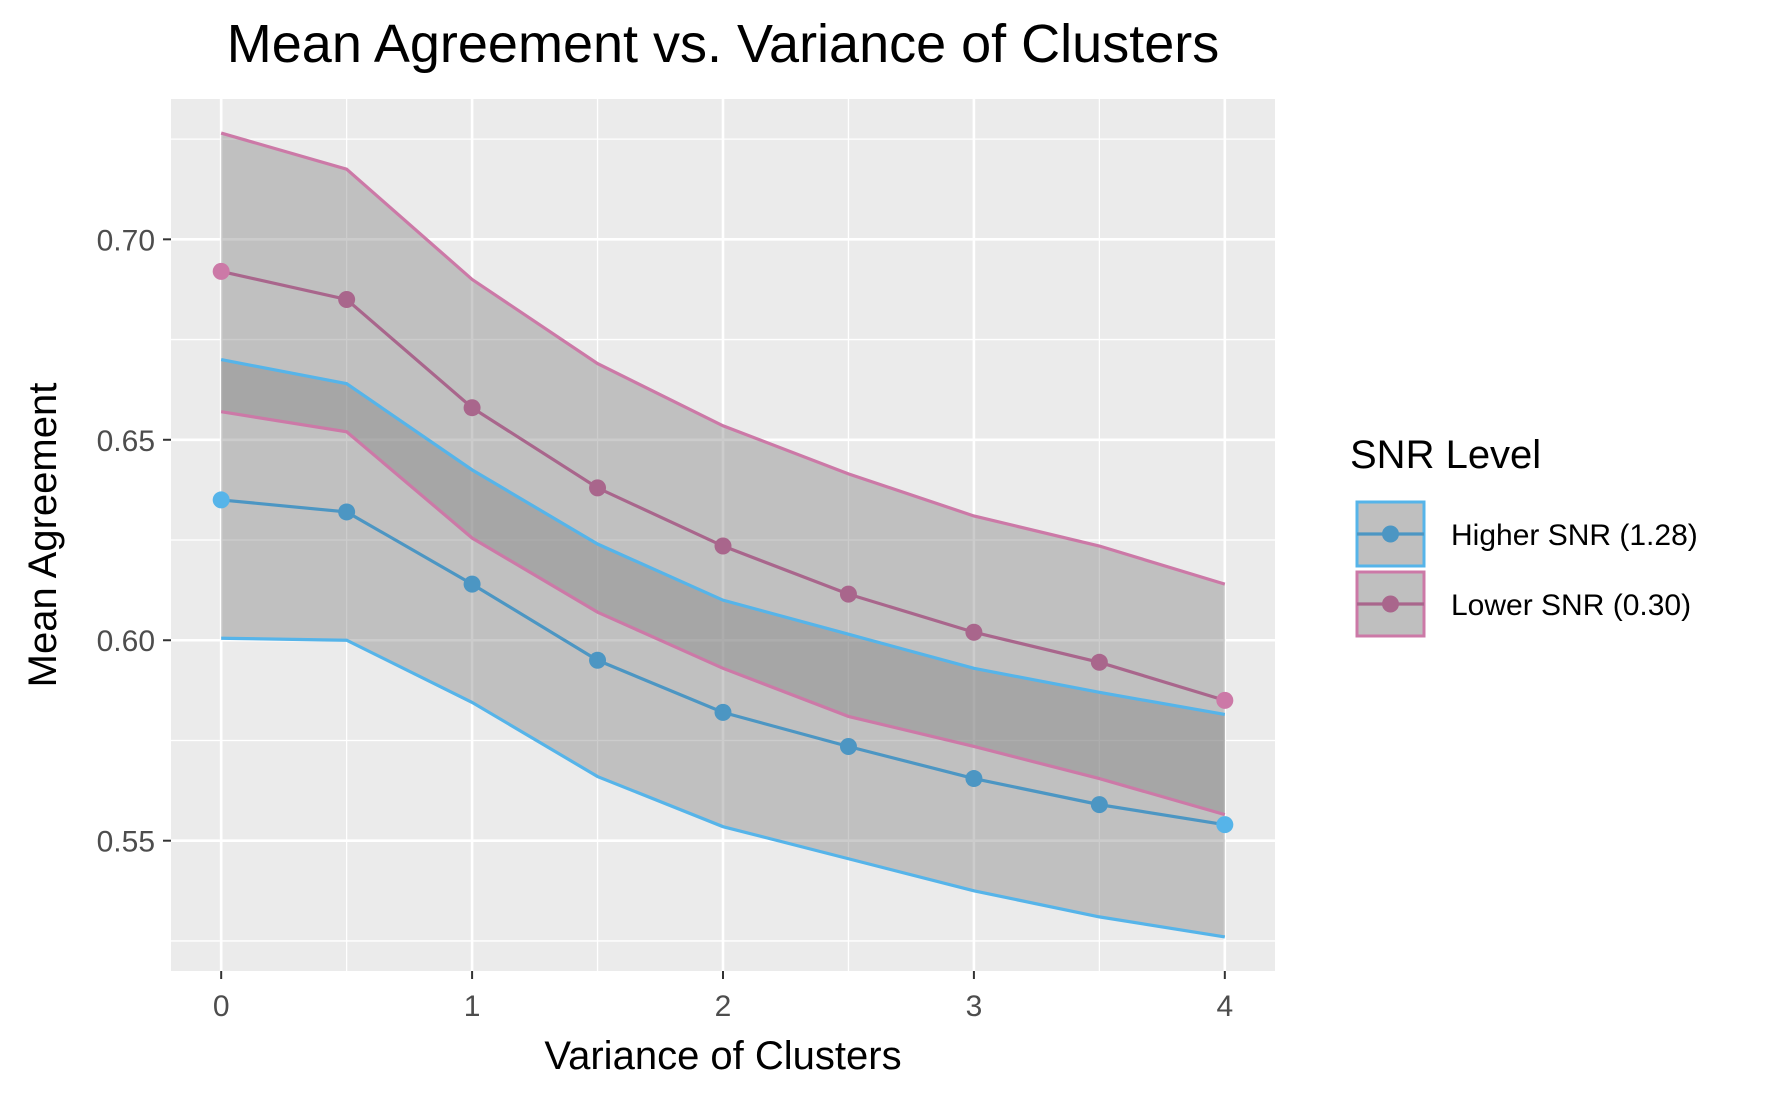 This screenshot has height=1103, width=1778. I want to click on x-tick-label: 1, so click(472, 1006).